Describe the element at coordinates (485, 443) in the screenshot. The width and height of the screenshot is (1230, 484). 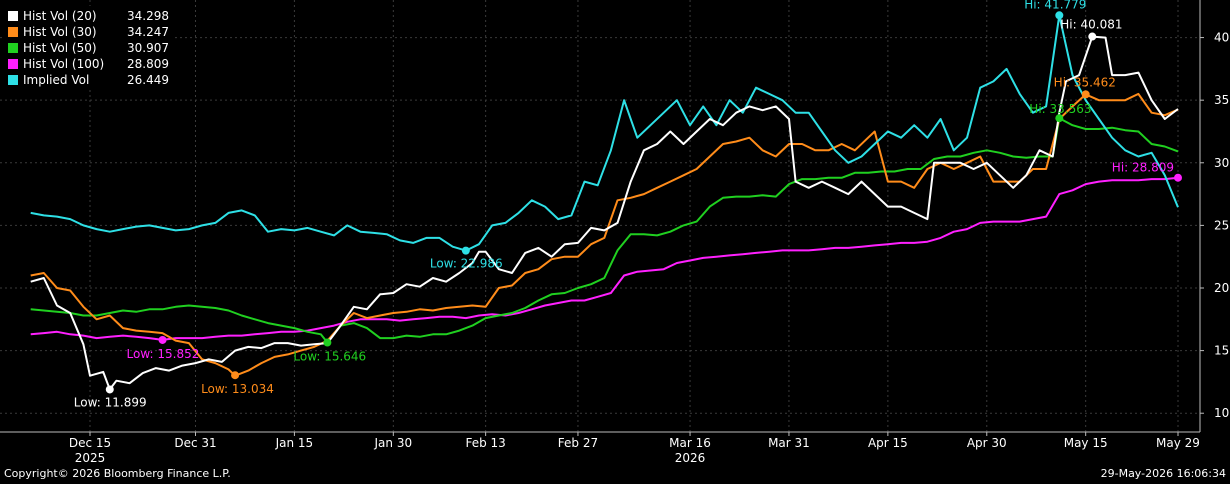
I see `x-tick-label: Feb 13` at that location.